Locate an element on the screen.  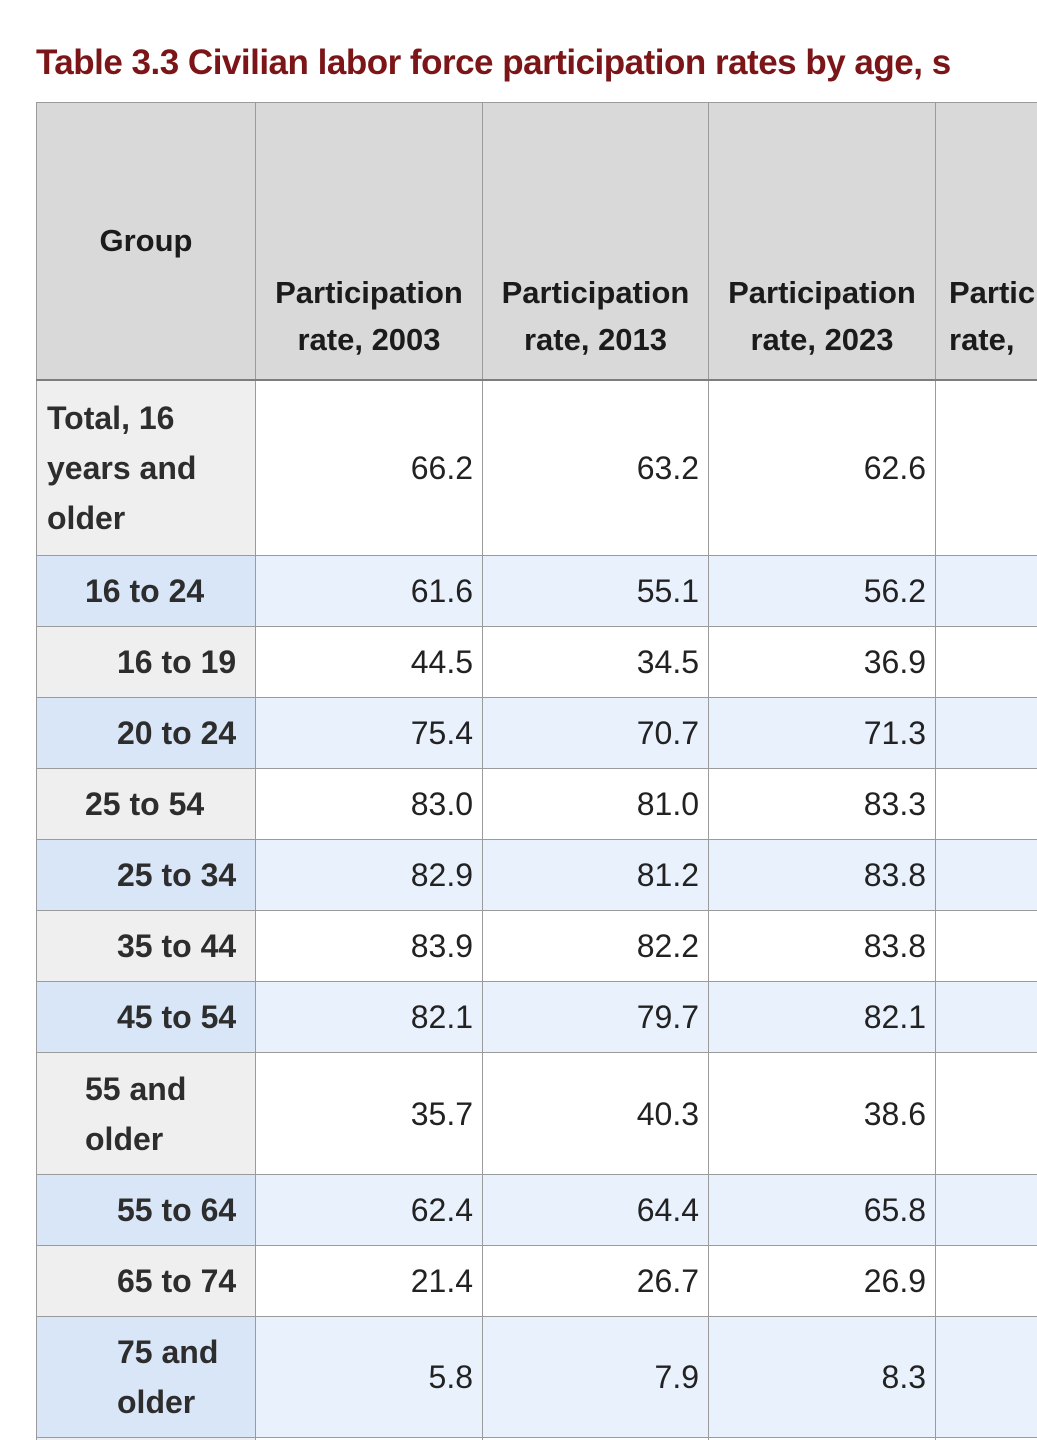
rate-2013-cell: 81.2 is located at coordinates (595, 875).